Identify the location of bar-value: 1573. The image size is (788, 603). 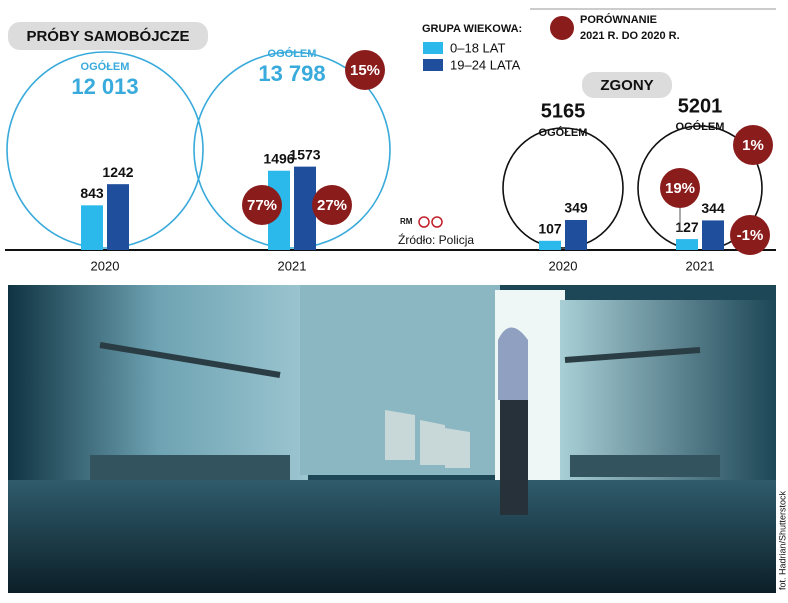
(304, 154).